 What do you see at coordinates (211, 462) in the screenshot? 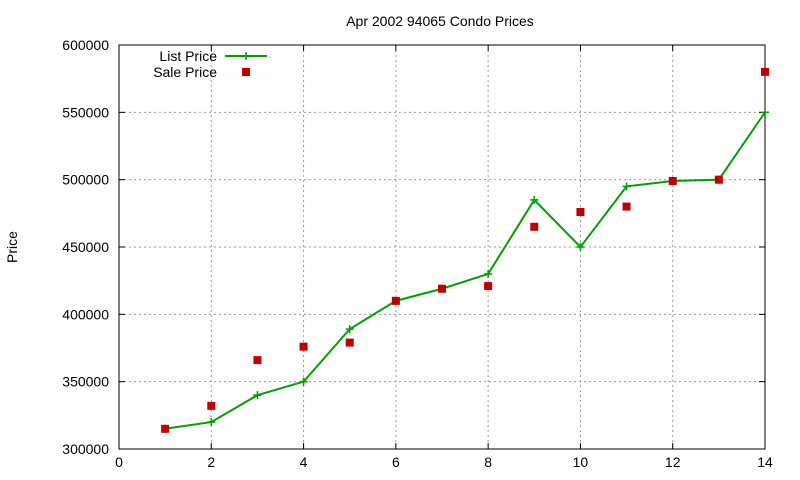
I see `x-tick-label: 2` at bounding box center [211, 462].